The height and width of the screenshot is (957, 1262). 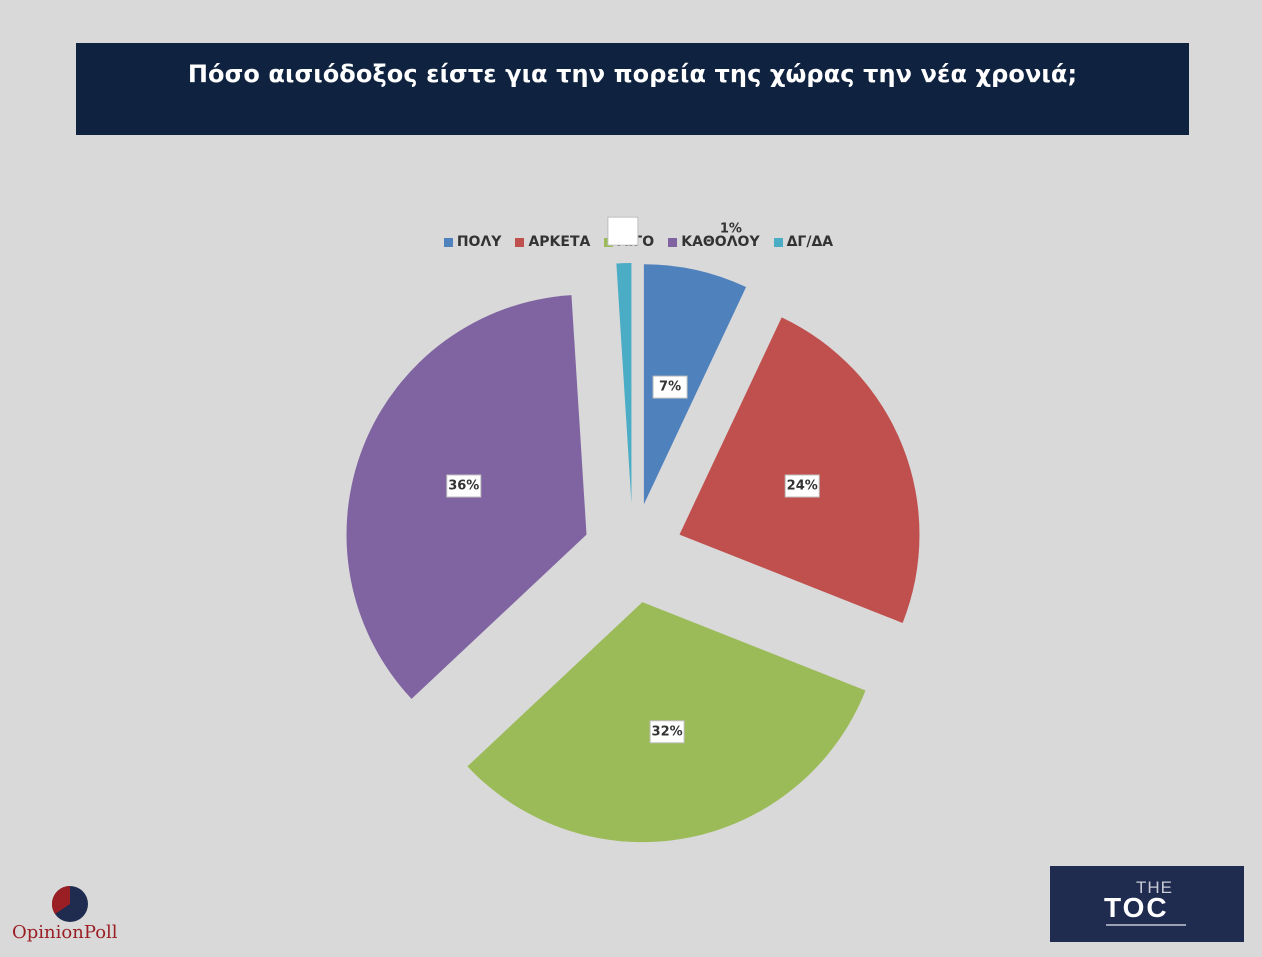 I want to click on svg-text: 7%, so click(x=670, y=387).